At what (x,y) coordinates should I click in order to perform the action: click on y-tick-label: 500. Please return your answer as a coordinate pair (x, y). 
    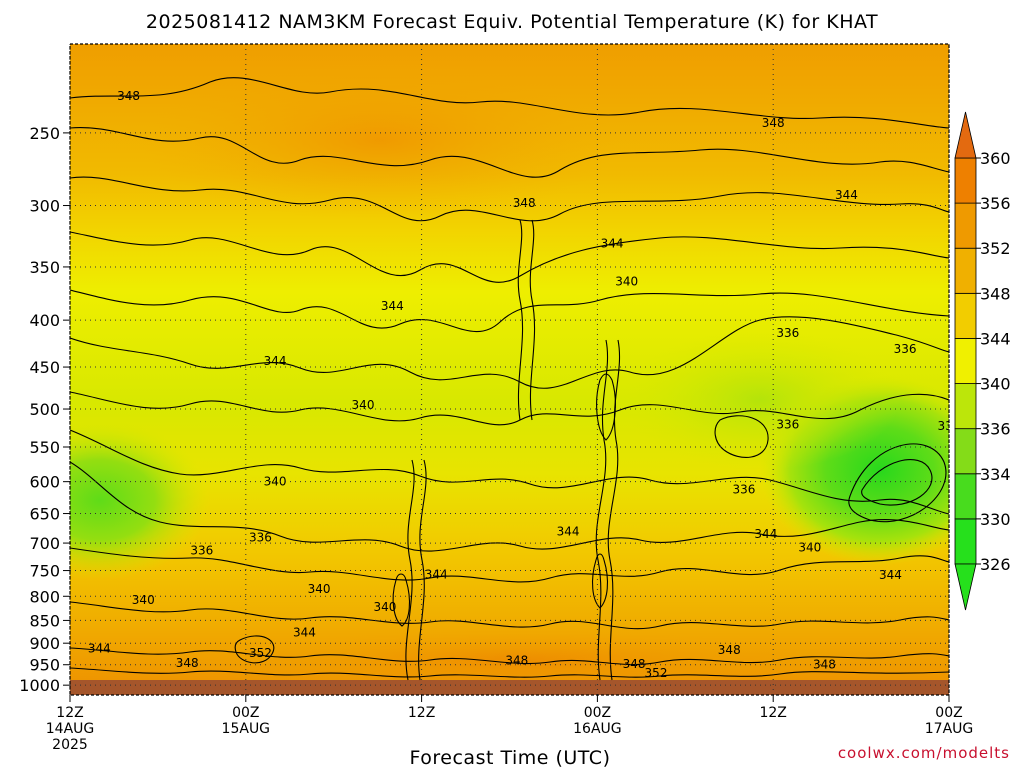
    Looking at the image, I should click on (44, 409).